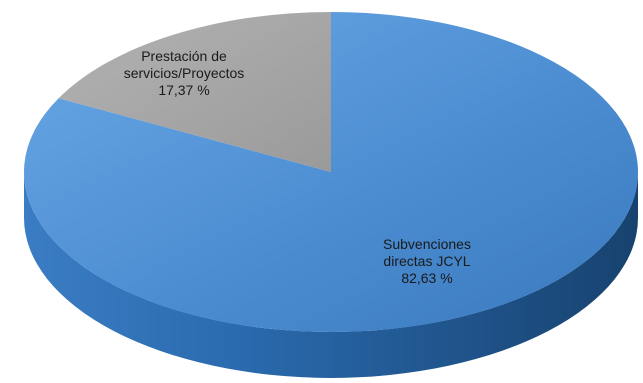  What do you see at coordinates (427, 244) in the screenshot?
I see `slice-label-line: Subvenciones` at bounding box center [427, 244].